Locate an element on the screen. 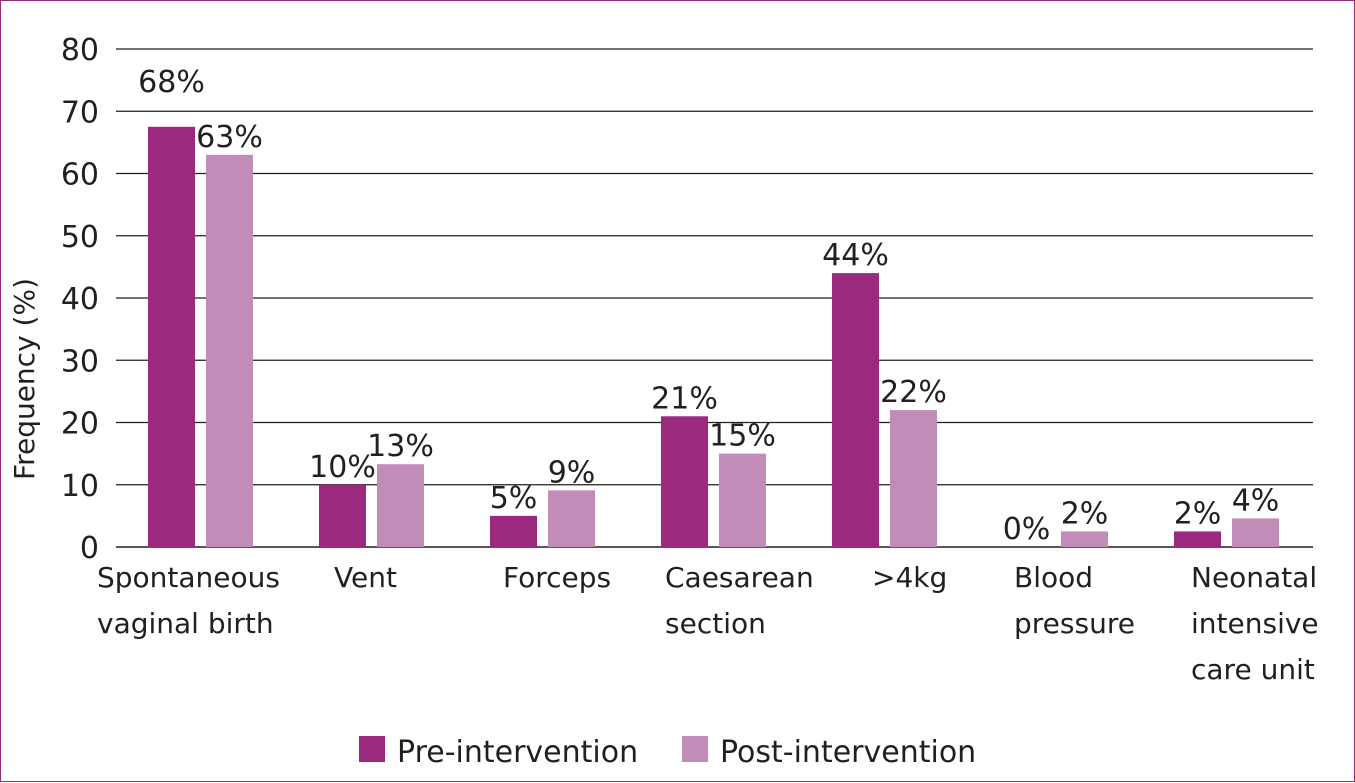  y-tick-label: 30 is located at coordinates (80, 361).